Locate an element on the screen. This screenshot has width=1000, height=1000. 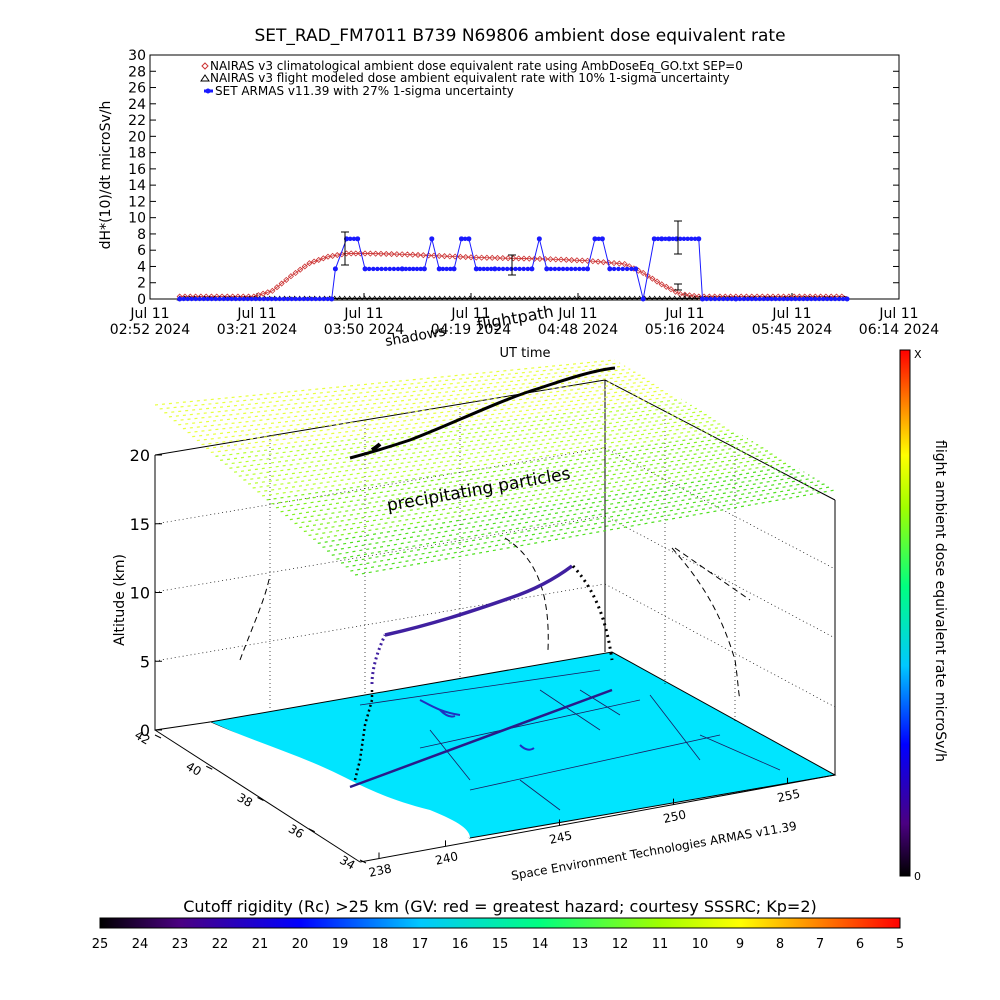
side-colorbar is located at coordinates (905, 613).